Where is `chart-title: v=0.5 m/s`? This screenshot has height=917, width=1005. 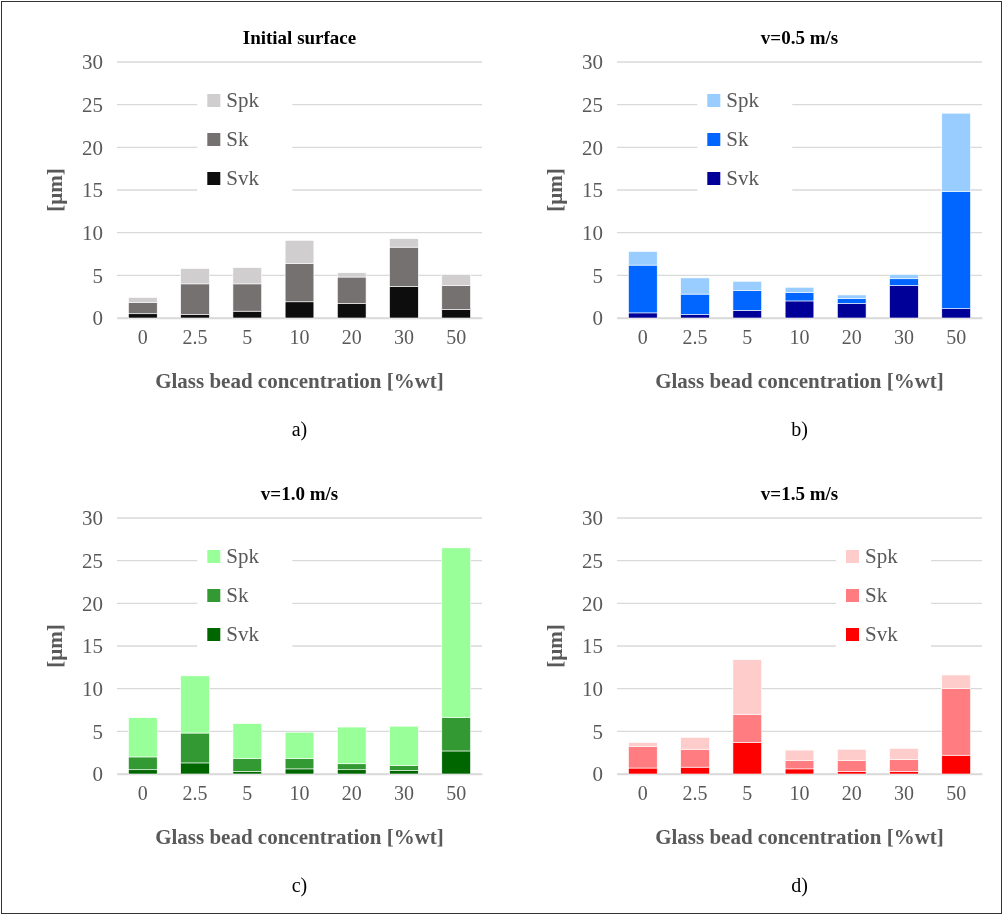 chart-title: v=0.5 m/s is located at coordinates (799, 37).